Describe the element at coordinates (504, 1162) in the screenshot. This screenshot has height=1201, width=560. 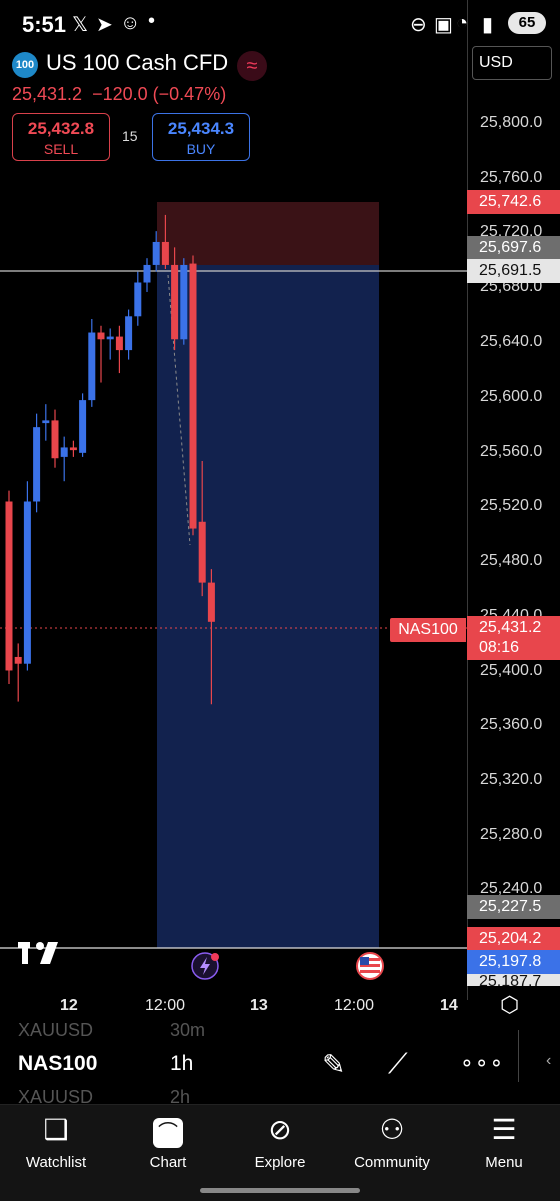
I see `nav-label: Menu` at that location.